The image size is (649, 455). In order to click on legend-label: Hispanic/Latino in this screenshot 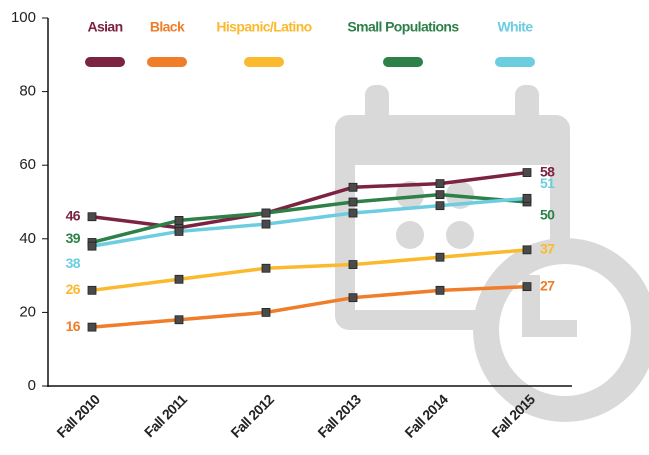, I will do `click(263, 27)`.